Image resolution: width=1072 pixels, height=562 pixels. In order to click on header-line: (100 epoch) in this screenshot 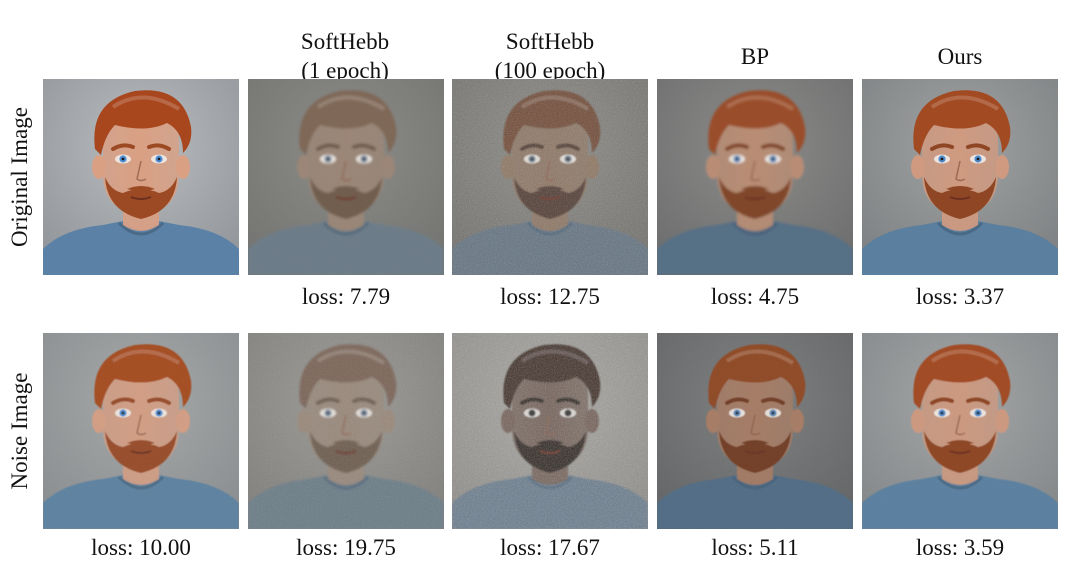, I will do `click(550, 70)`.